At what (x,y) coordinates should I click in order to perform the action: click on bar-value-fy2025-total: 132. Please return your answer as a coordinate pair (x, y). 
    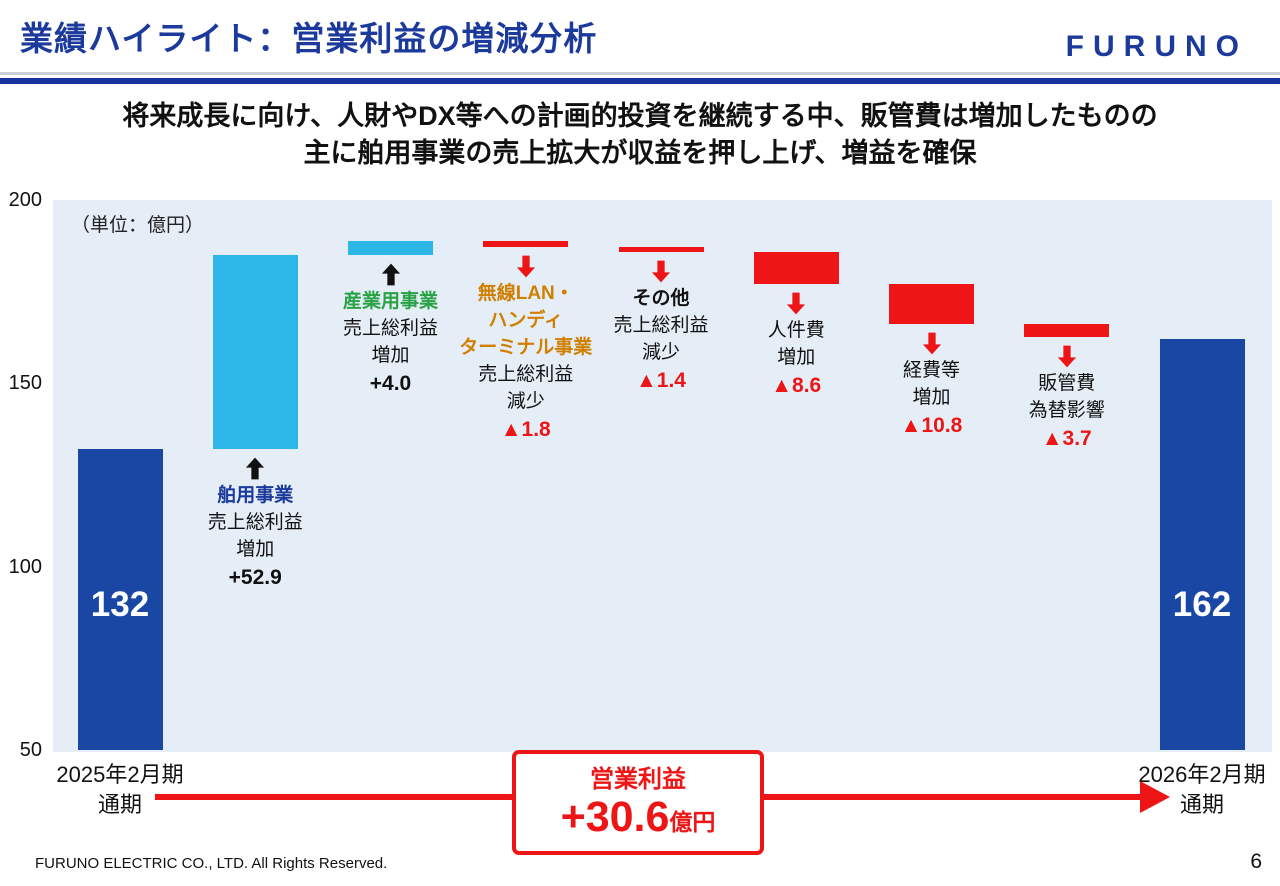
    Looking at the image, I should click on (120, 604).